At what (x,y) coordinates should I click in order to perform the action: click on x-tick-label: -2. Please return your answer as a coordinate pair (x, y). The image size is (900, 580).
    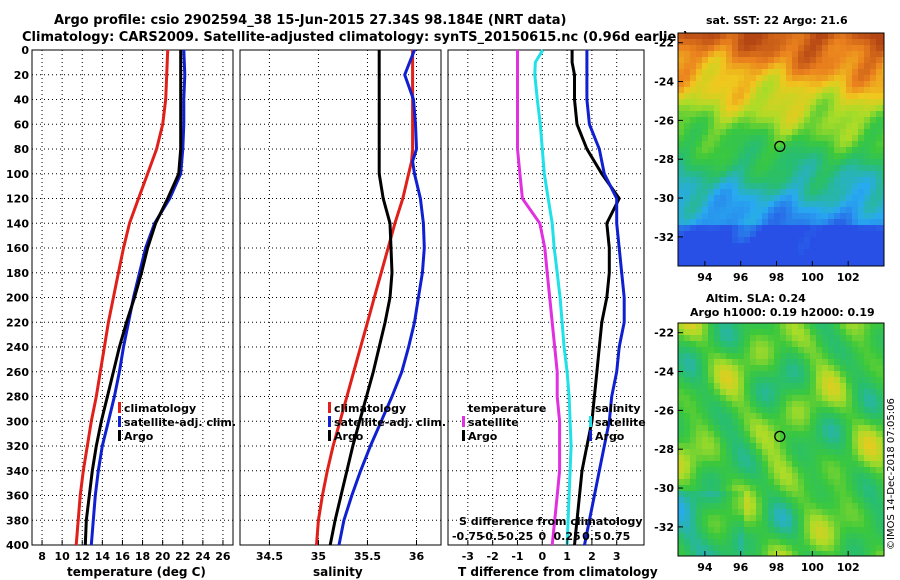
    Looking at the image, I should click on (493, 556).